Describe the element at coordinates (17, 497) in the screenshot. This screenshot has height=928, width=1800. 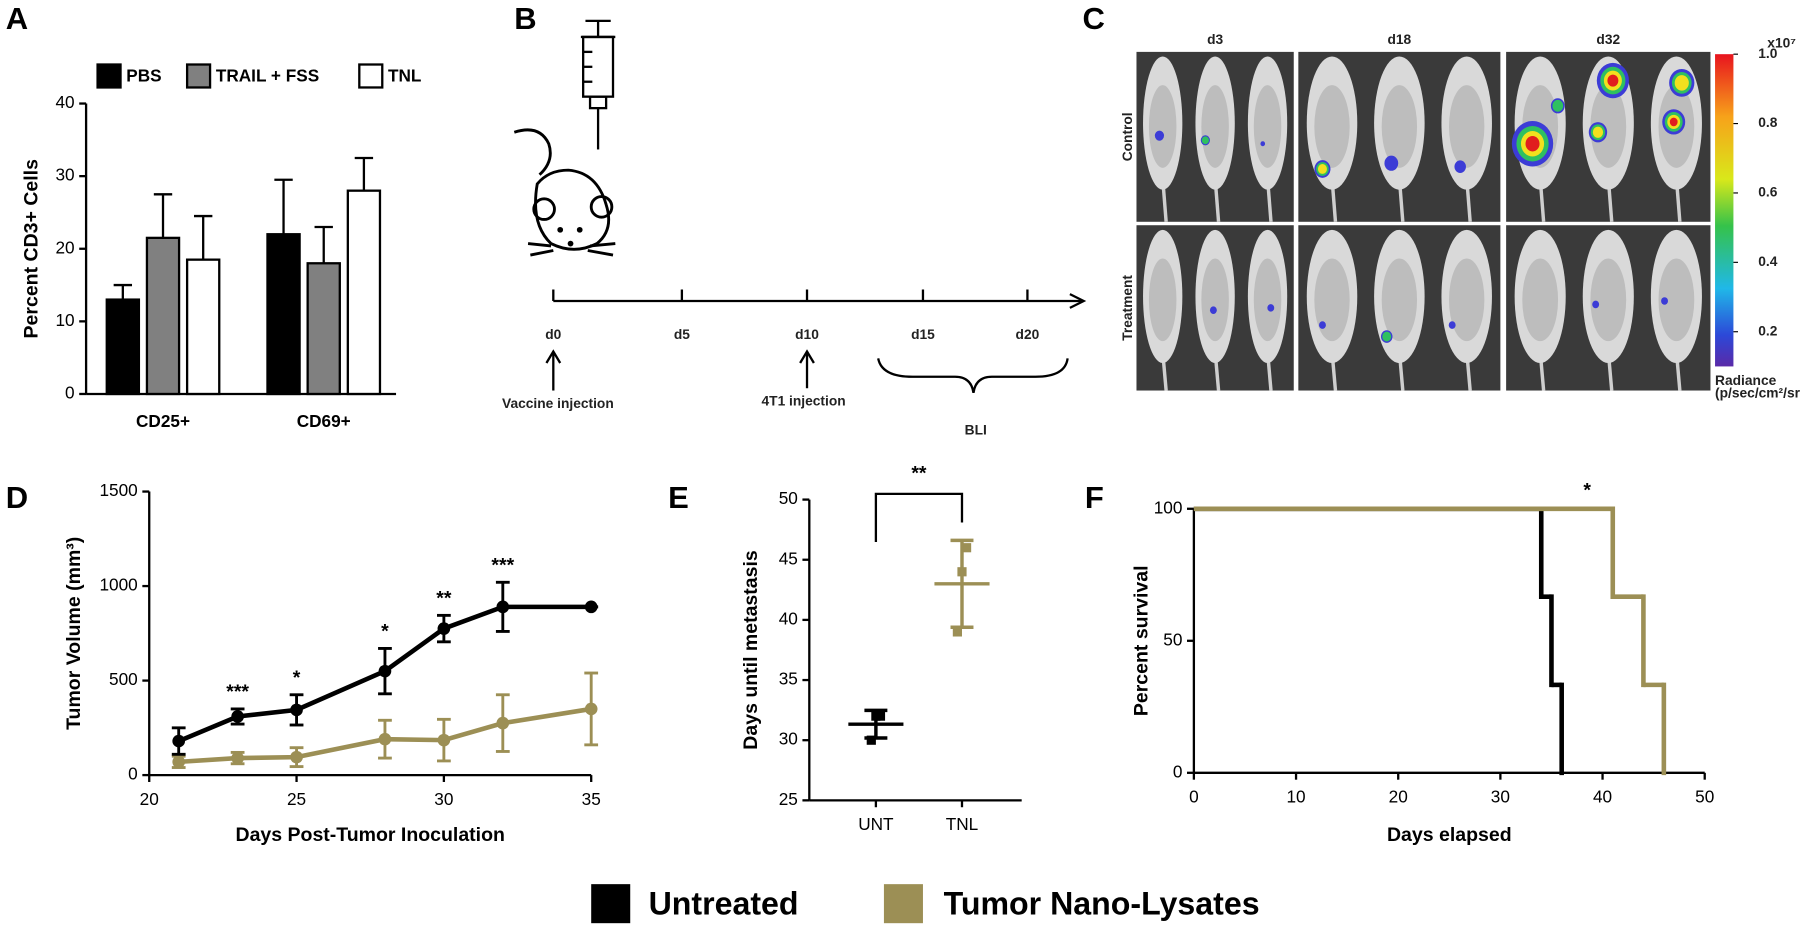
I see `panel-label: D` at that location.